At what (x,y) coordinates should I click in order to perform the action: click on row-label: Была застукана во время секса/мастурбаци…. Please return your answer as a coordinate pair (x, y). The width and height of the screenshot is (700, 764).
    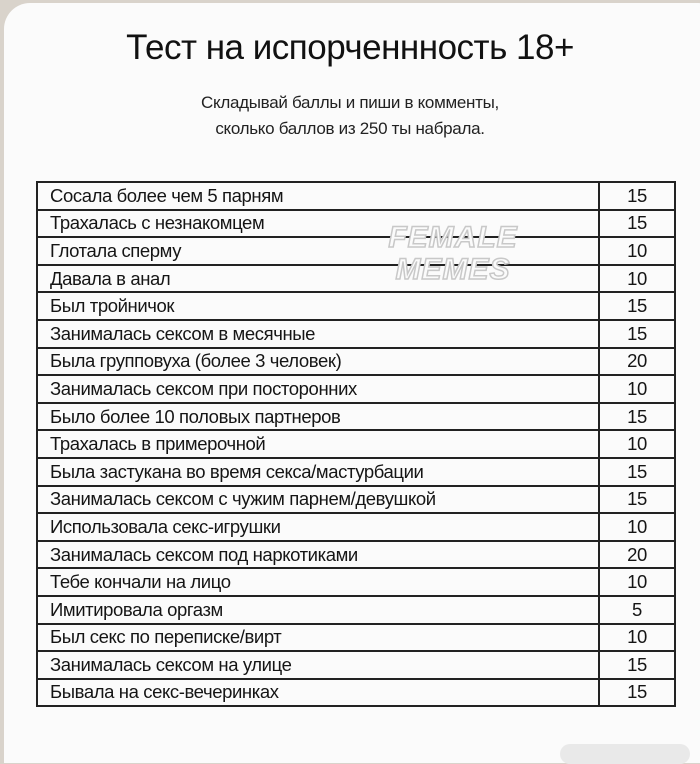
    Looking at the image, I should click on (318, 471).